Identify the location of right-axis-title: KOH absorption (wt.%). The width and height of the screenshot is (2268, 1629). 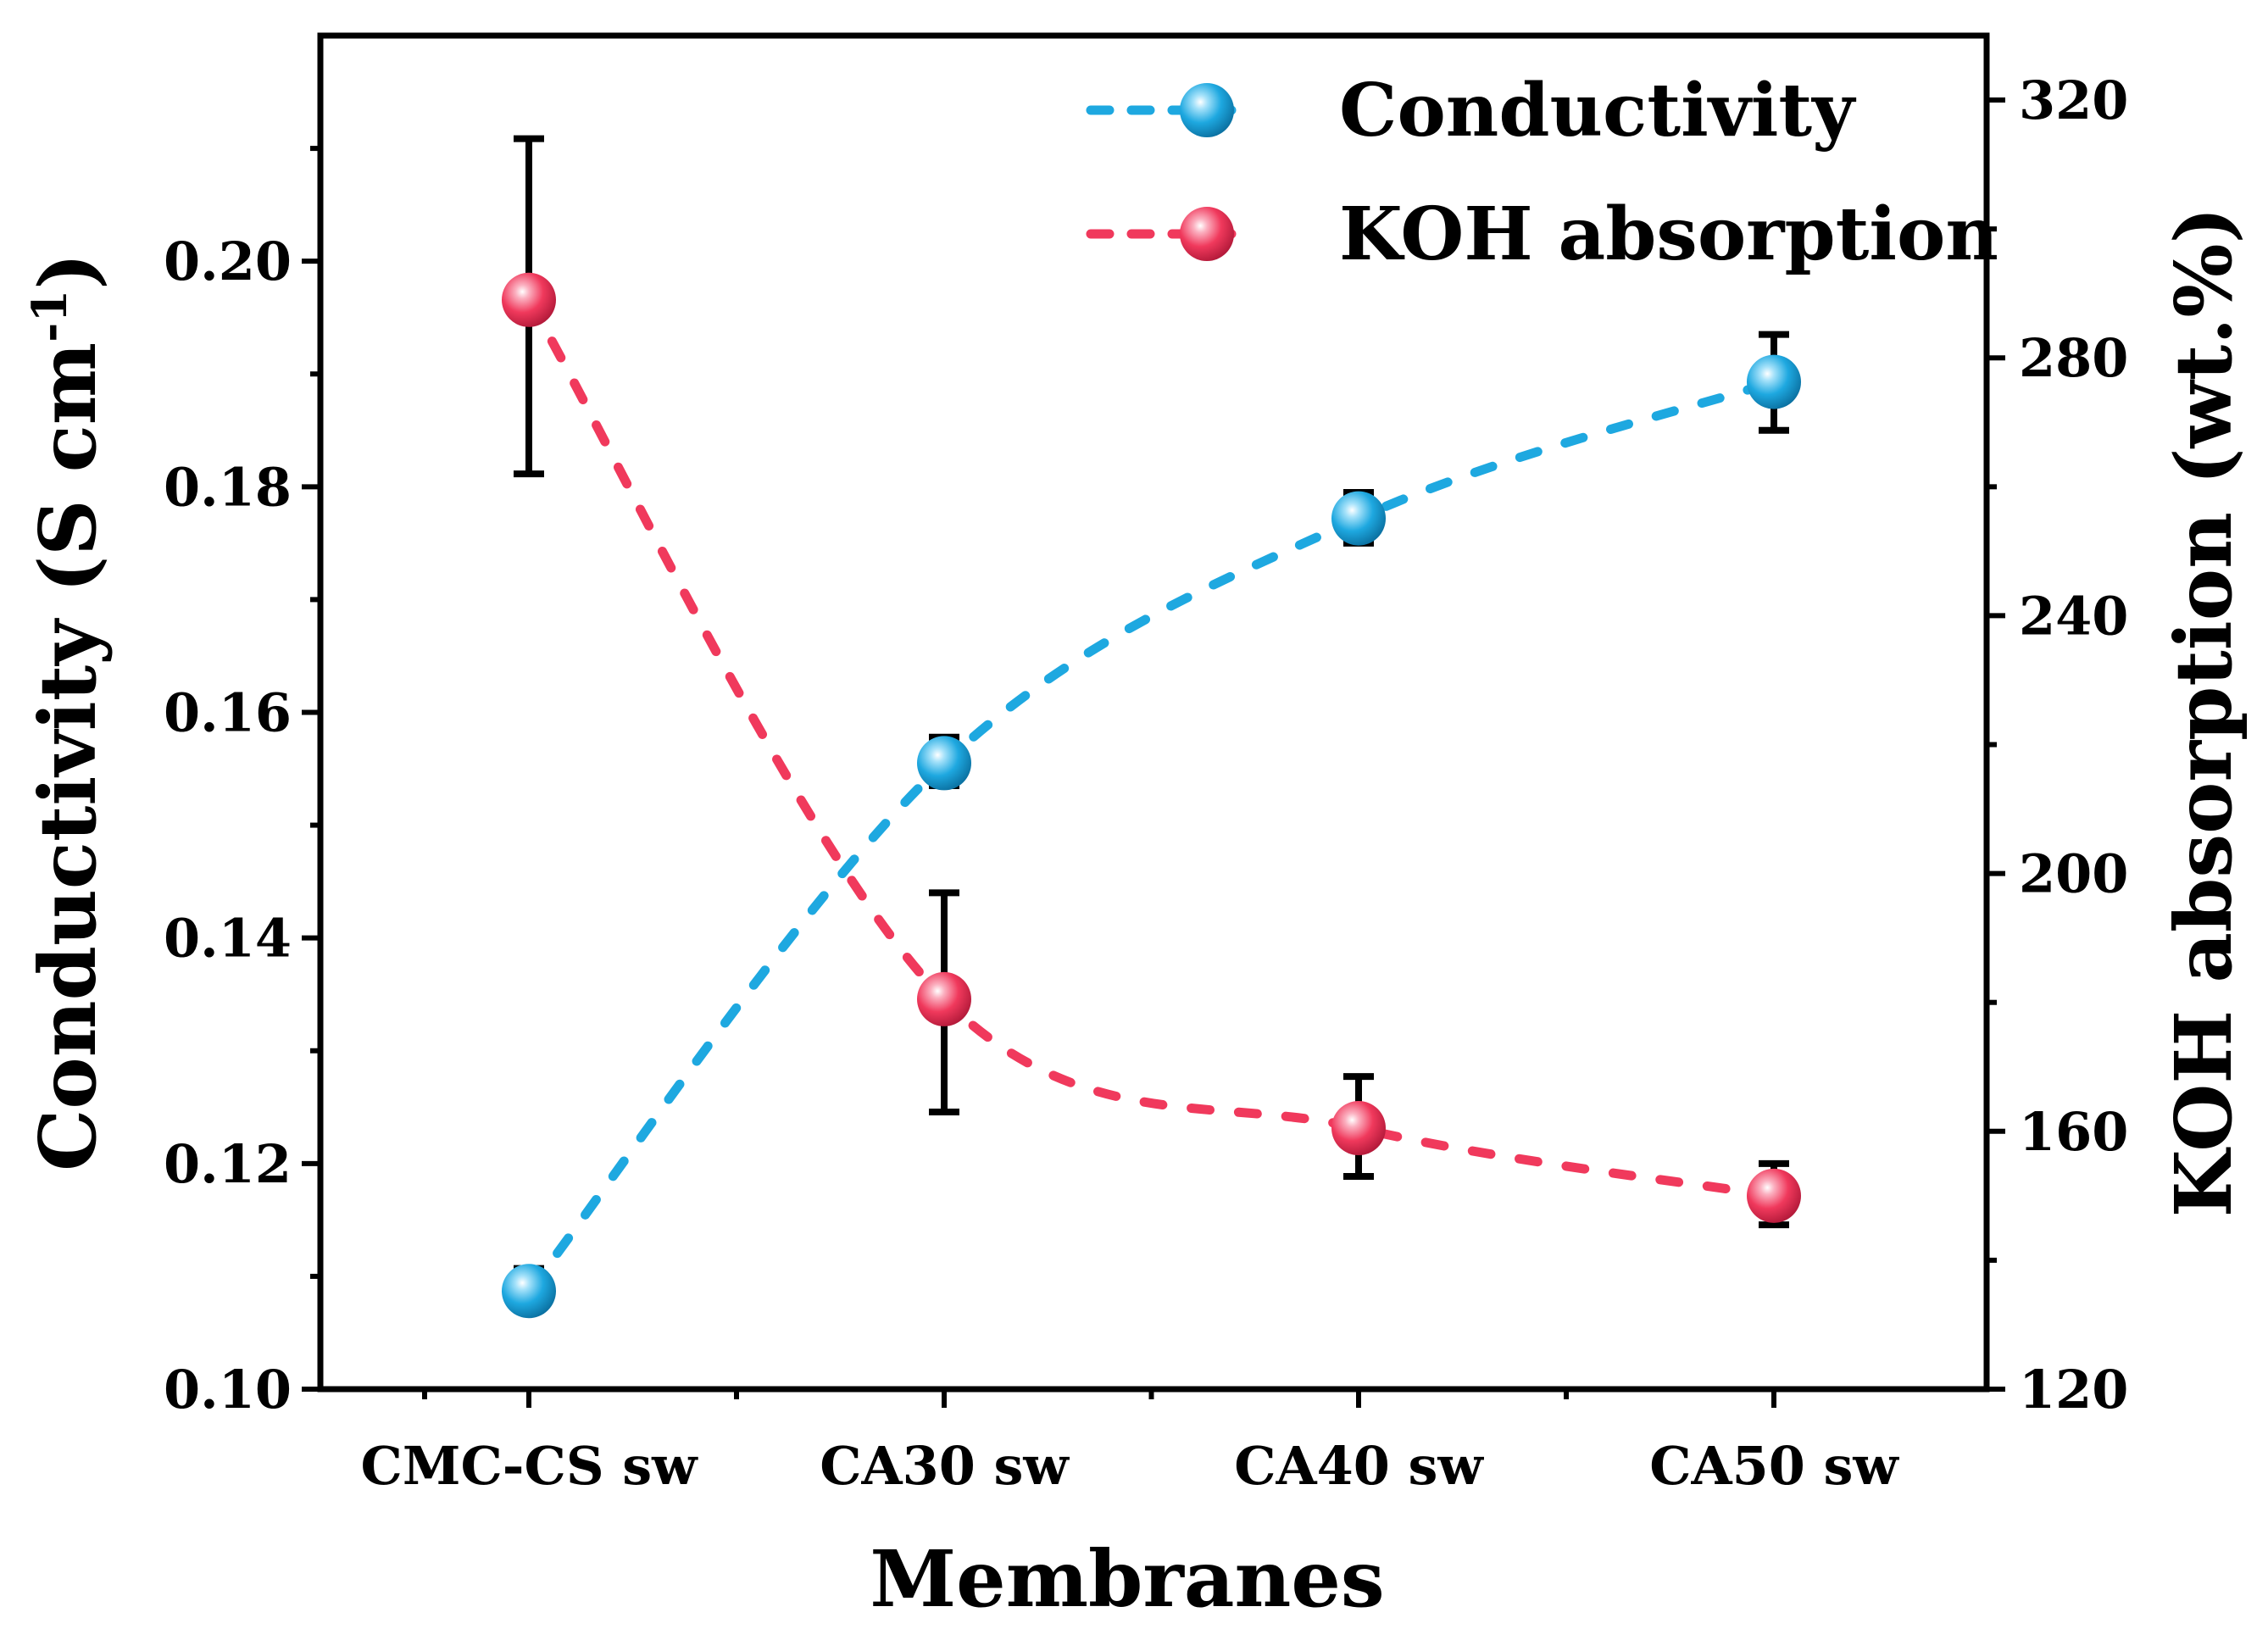
(2203, 712).